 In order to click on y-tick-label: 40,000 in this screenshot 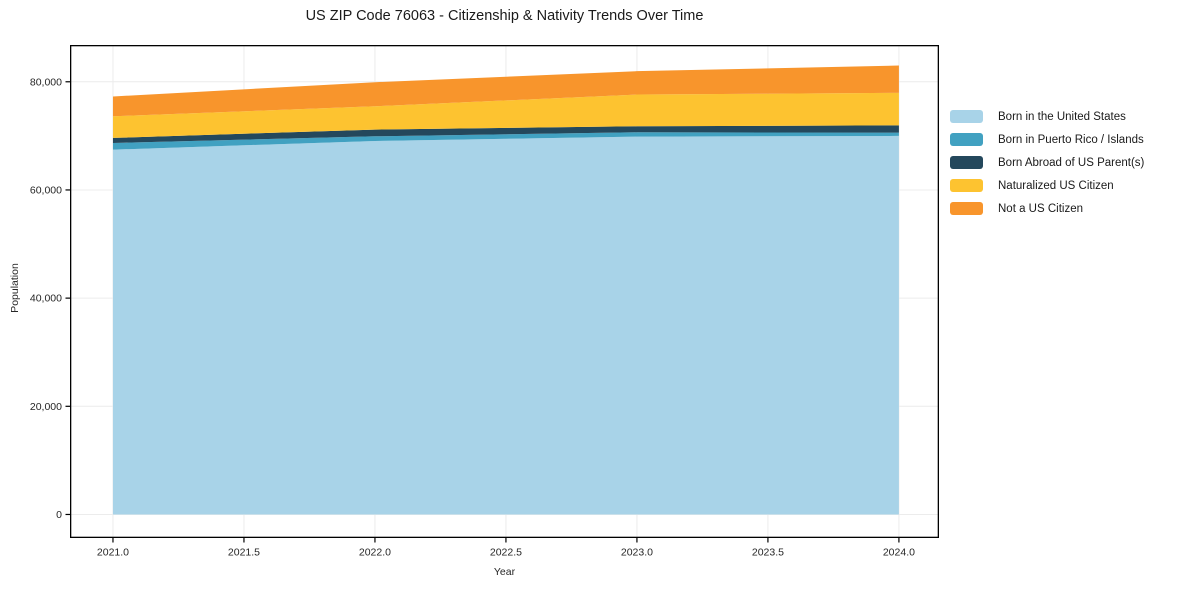, I will do `click(46, 299)`.